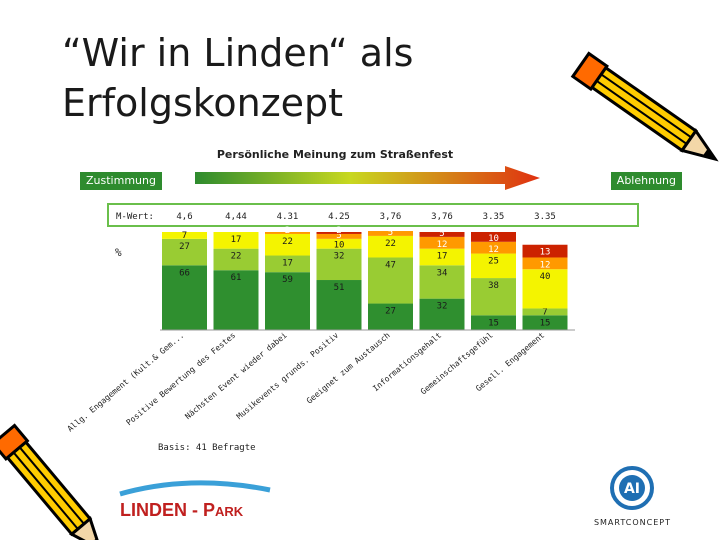 This screenshot has height=540, width=720. What do you see at coordinates (367, 178) in the screenshot?
I see `scale-arrow` at bounding box center [367, 178].